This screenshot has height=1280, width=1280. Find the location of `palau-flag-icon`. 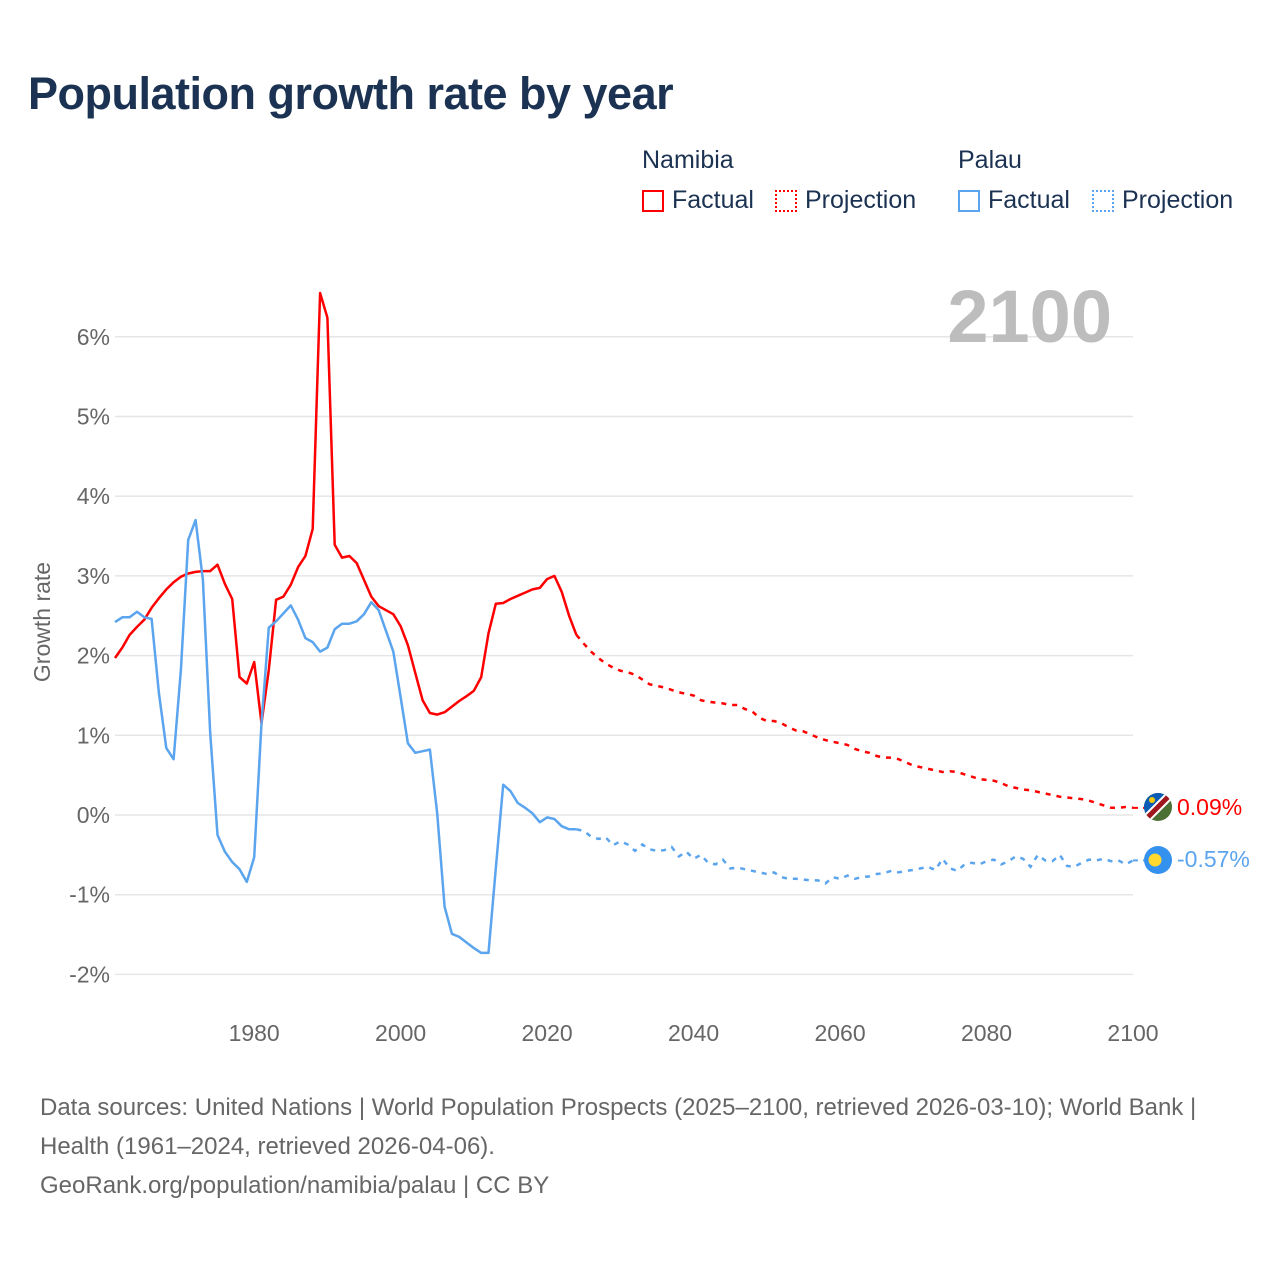

palau-flag-icon is located at coordinates (1158, 860).